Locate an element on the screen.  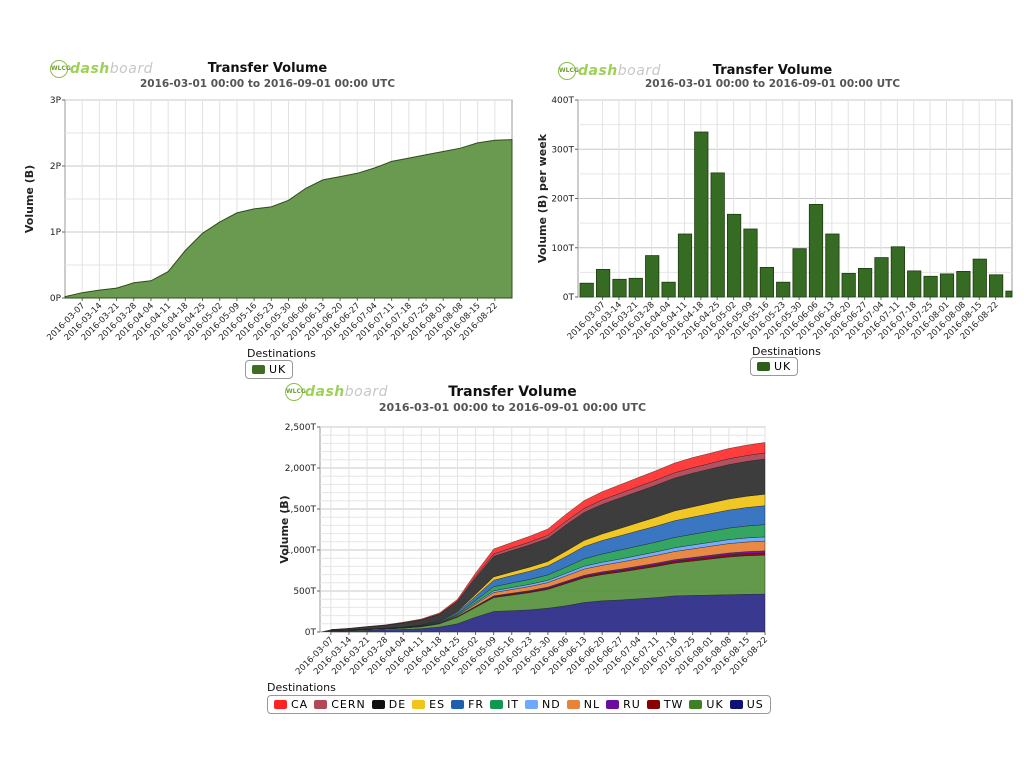
legend-item: NL is located at coordinates (583, 704).